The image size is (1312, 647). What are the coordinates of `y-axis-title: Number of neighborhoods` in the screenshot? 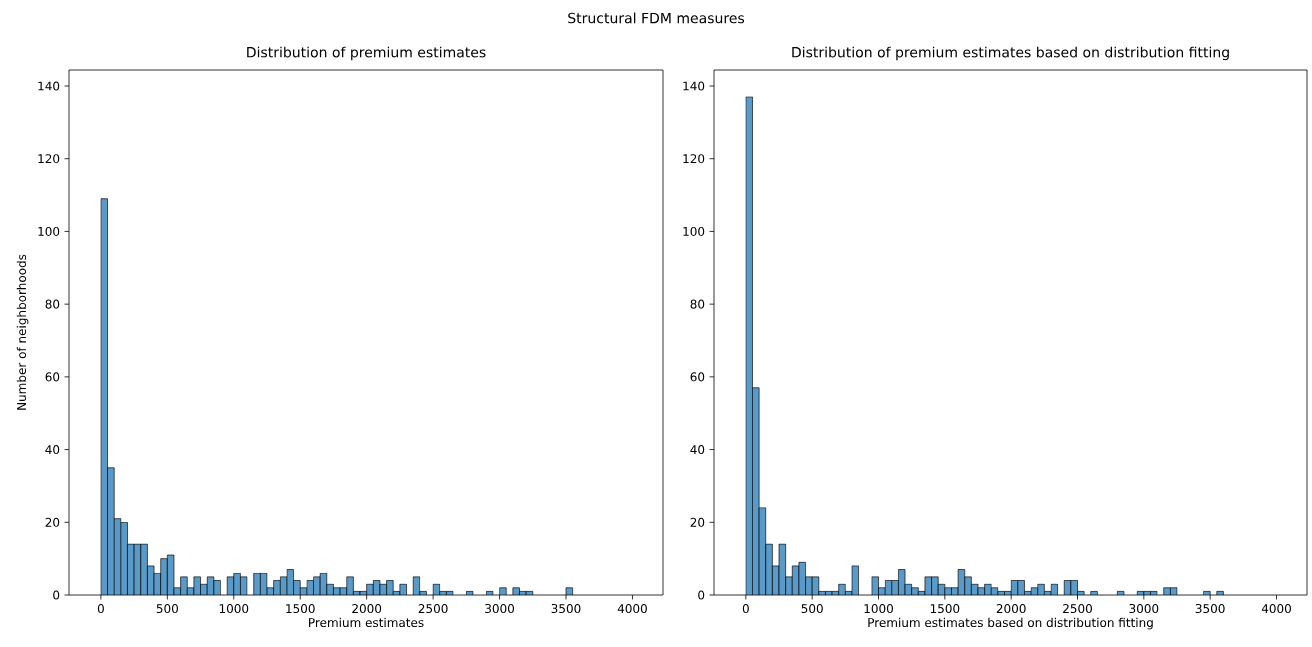 It's located at (22, 332).